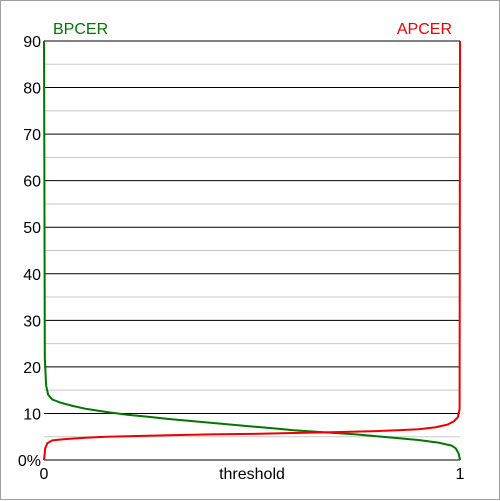  I want to click on y-tick-label: 10, so click(32, 414).